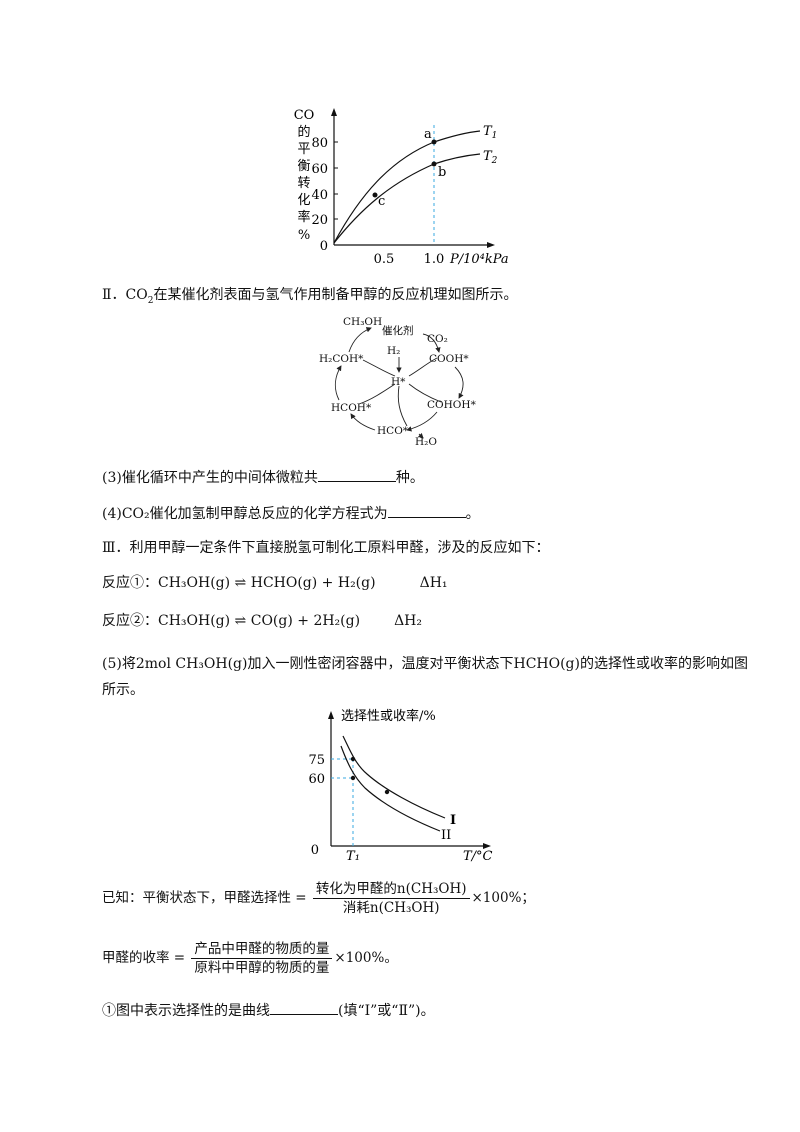 The image size is (800, 1132). Describe the element at coordinates (442, 172) in the screenshot. I see `label-b: b` at that location.